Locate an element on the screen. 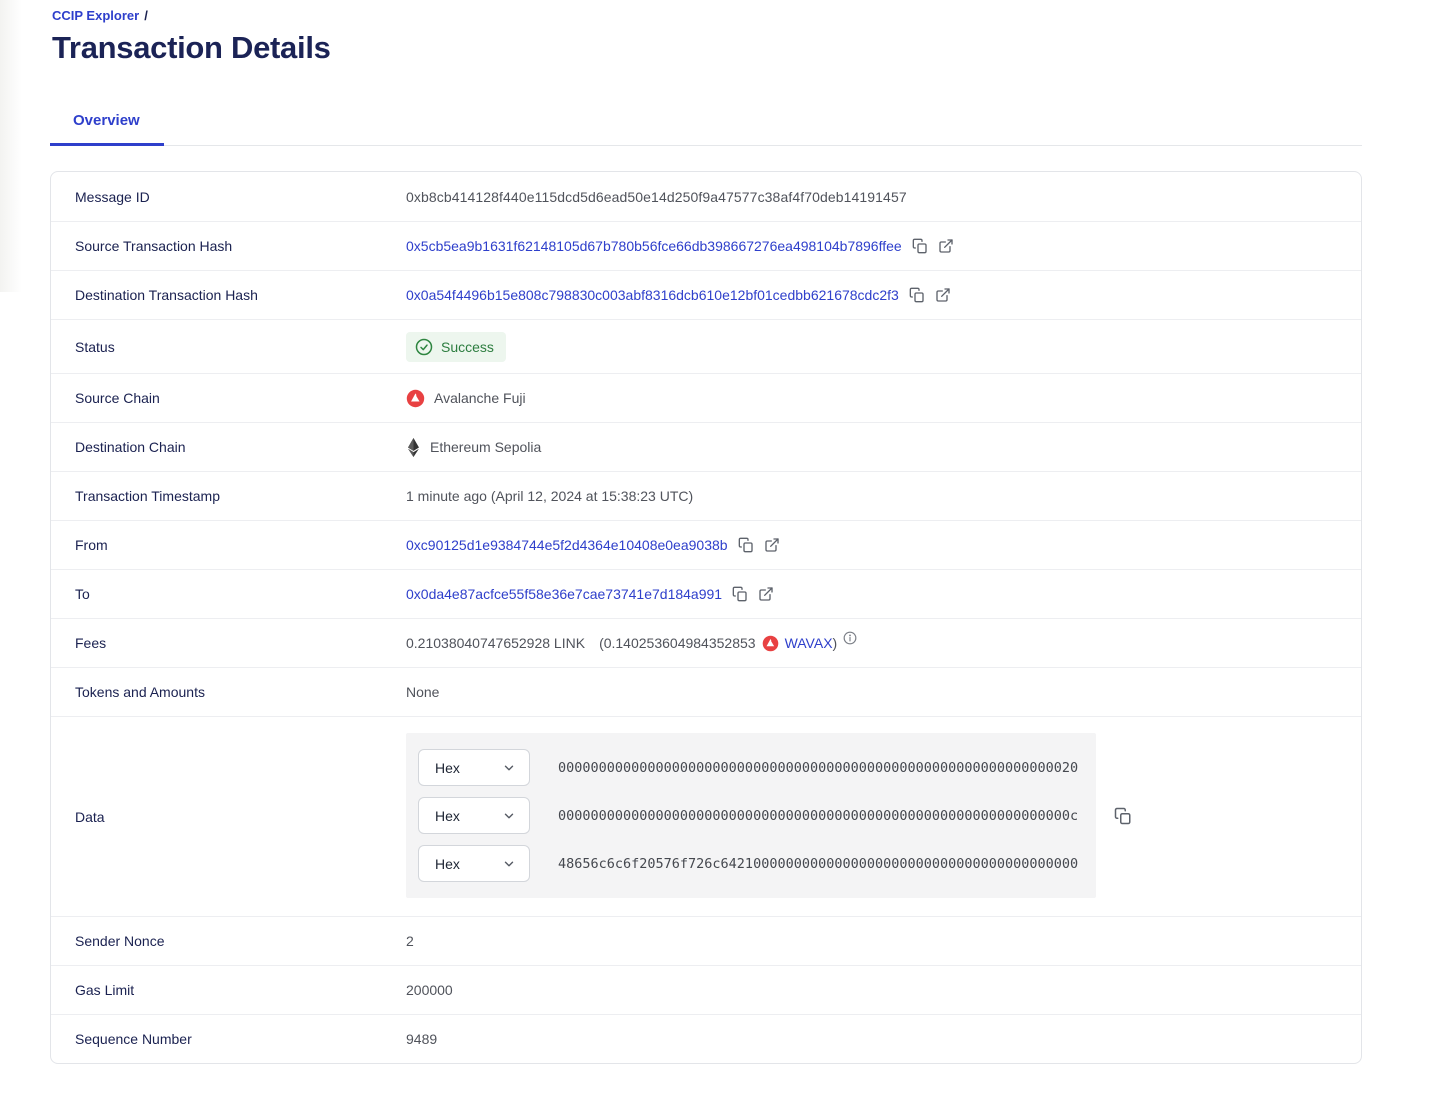 Image resolution: width=1435 pixels, height=1114 pixels. gas-limit-value: 200000 is located at coordinates (429, 990).